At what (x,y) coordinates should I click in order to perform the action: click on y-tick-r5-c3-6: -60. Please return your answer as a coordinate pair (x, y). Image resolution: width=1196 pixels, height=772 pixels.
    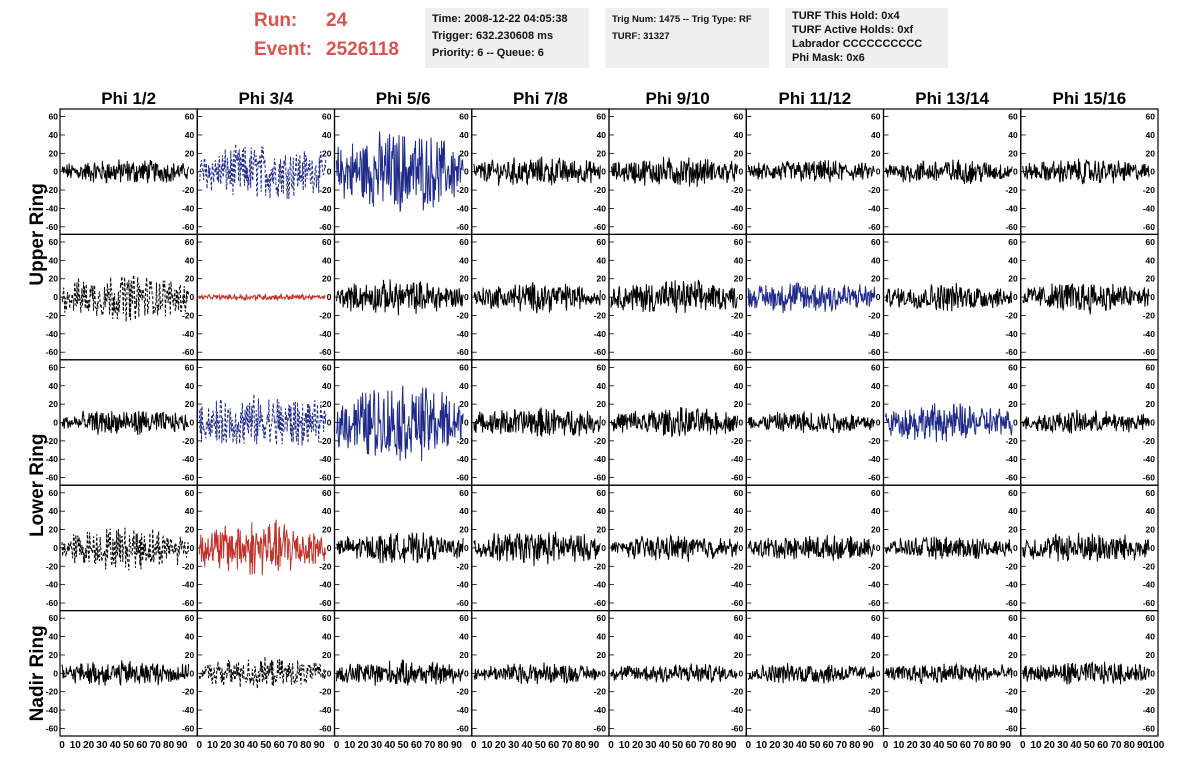
    Looking at the image, I should click on (462, 728).